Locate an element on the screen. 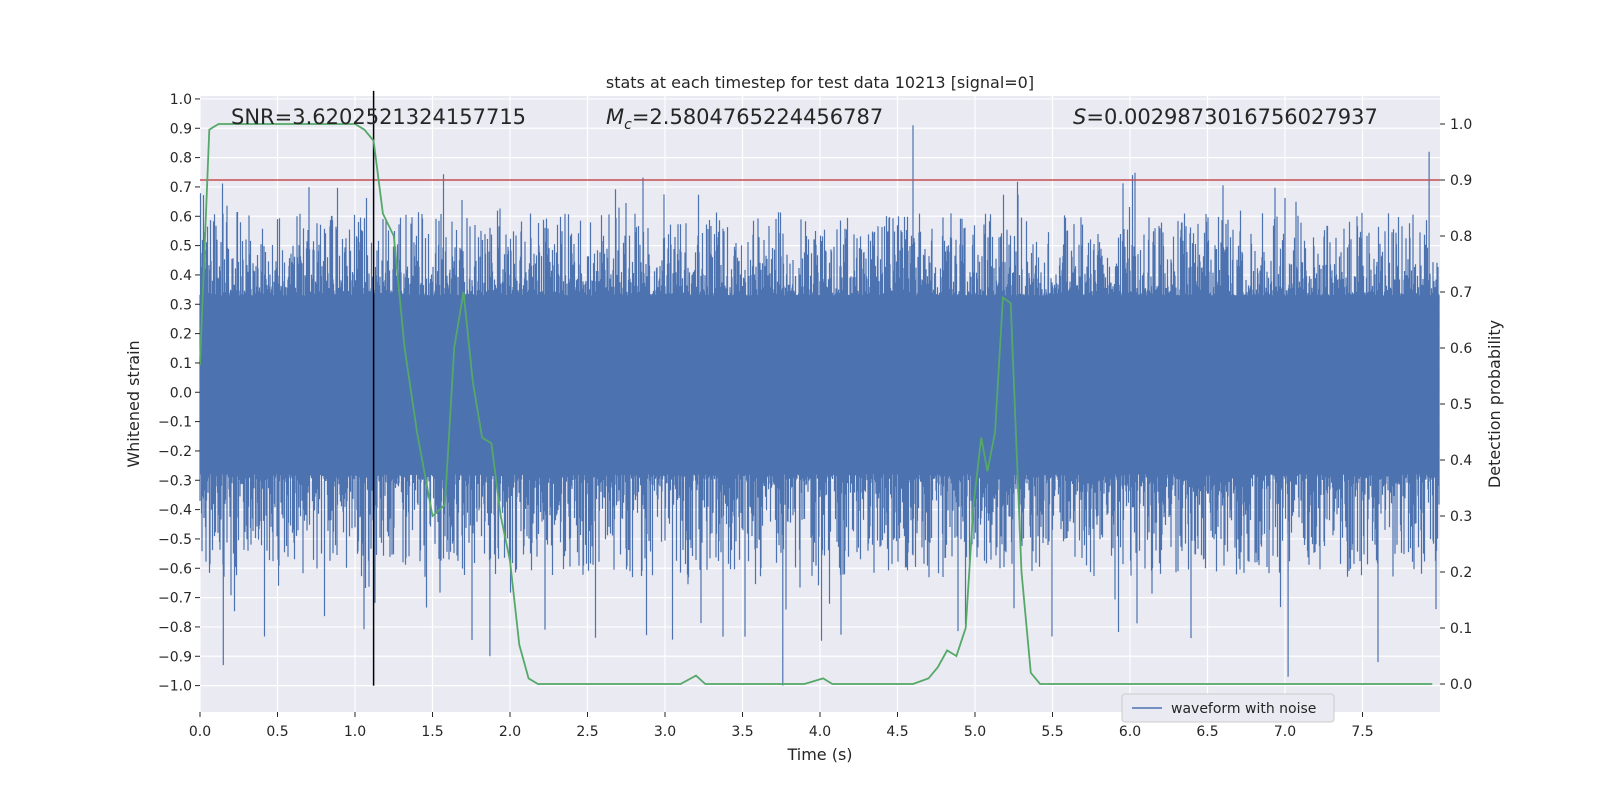 This screenshot has height=800, width=1600. x-tick-label: 6.5 is located at coordinates (1207, 732).